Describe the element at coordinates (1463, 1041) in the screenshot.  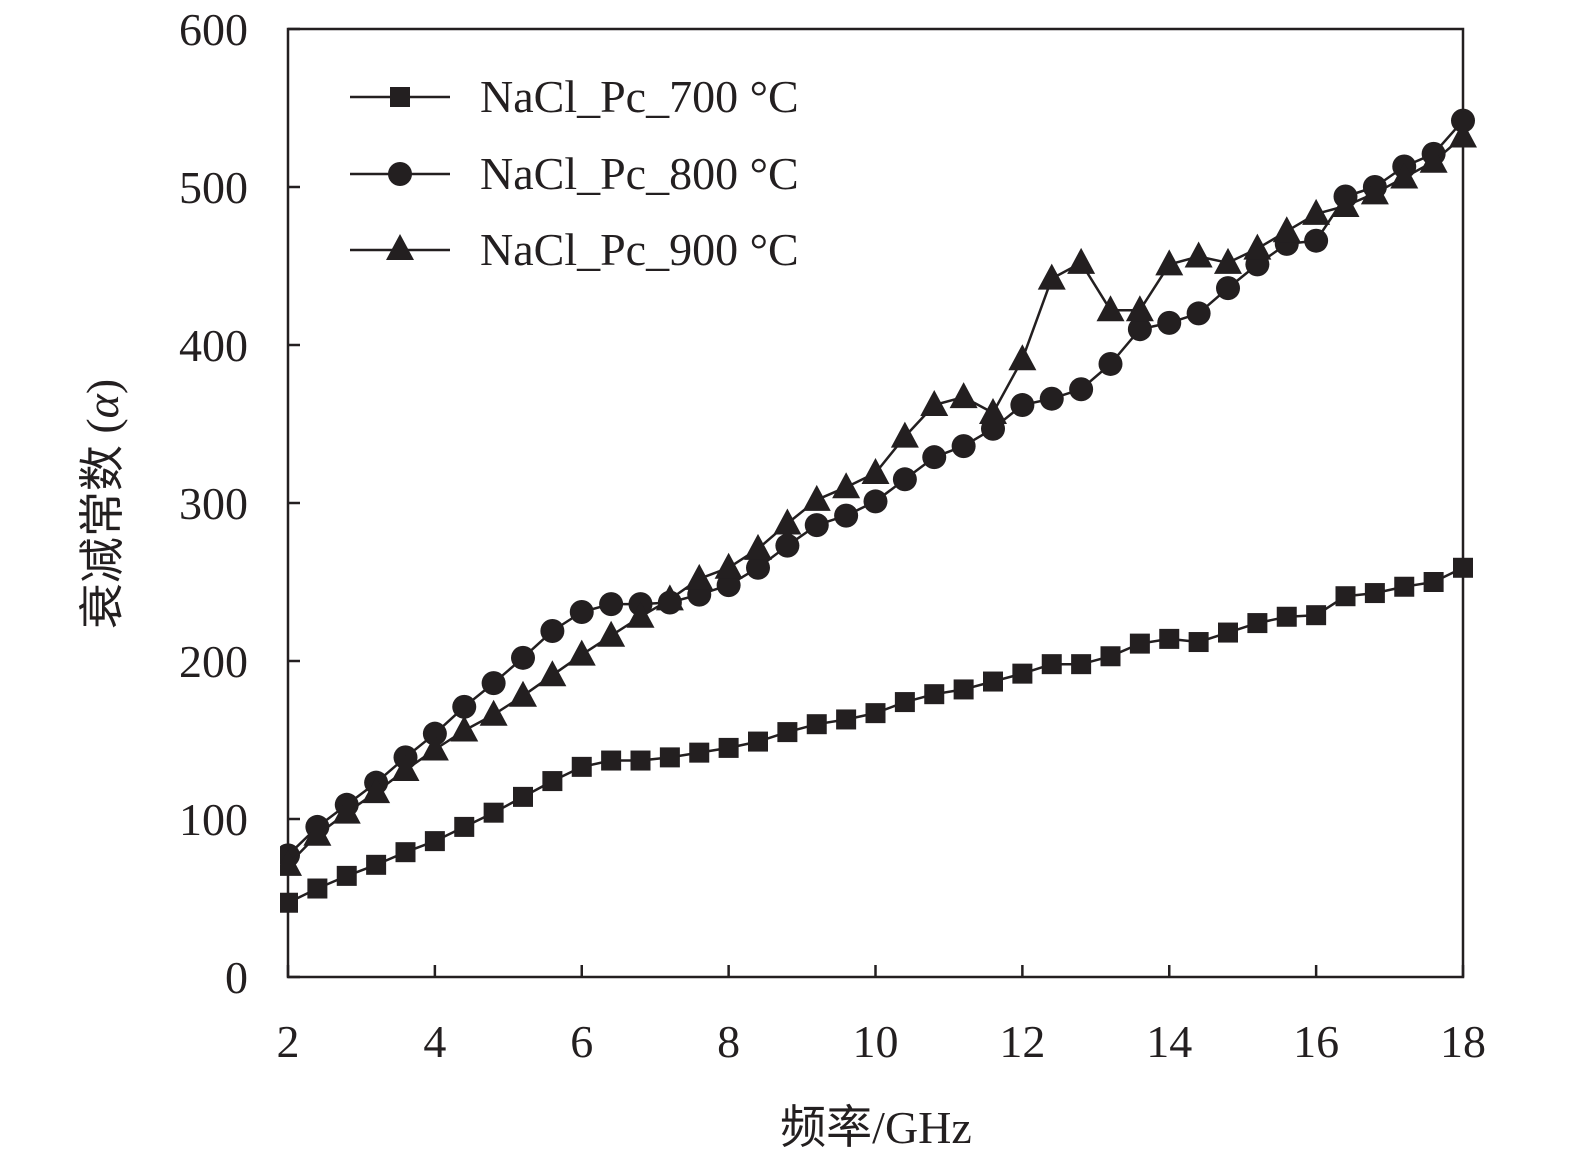
I see `x-tick-label: 18` at that location.